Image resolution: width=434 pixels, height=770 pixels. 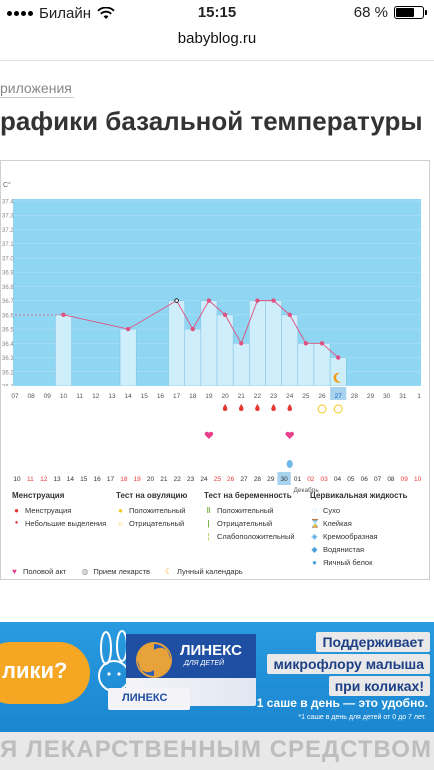 What do you see at coordinates (373, 642) in the screenshot?
I see `slogan-line: Поддерживает` at bounding box center [373, 642].